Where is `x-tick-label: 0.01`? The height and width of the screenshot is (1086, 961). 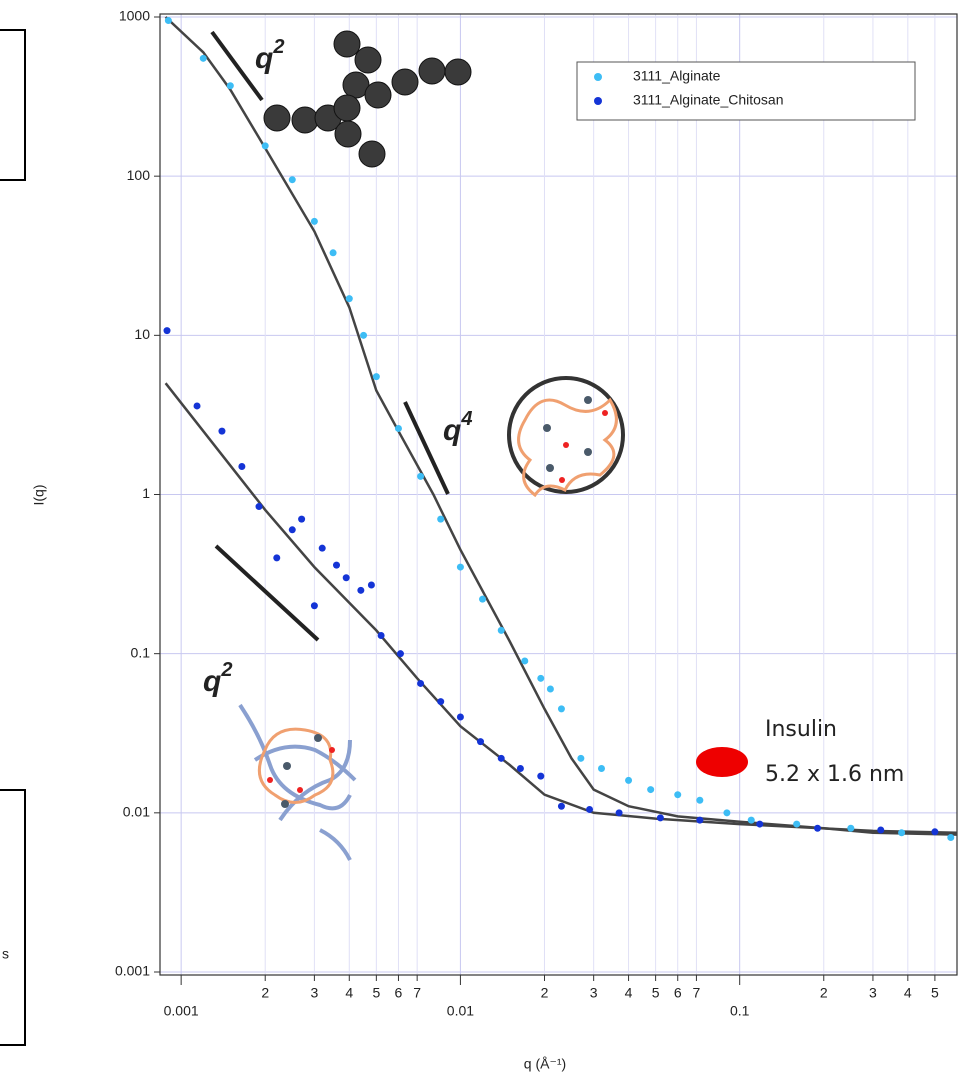 x-tick-label: 0.01 is located at coordinates (460, 1011).